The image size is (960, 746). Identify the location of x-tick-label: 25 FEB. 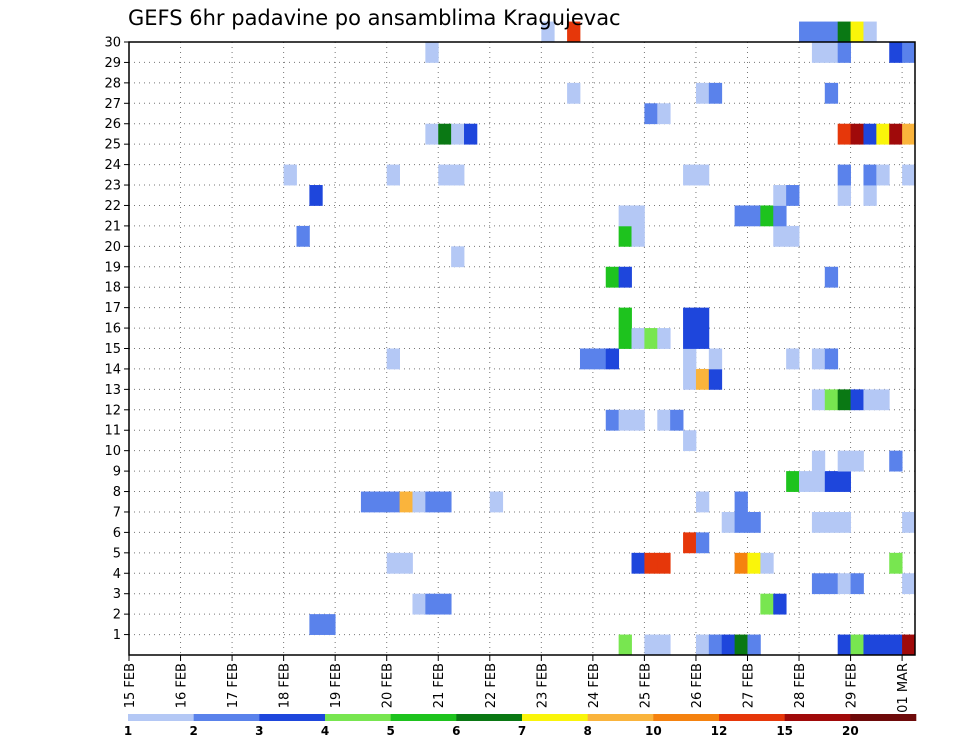
(645, 685).